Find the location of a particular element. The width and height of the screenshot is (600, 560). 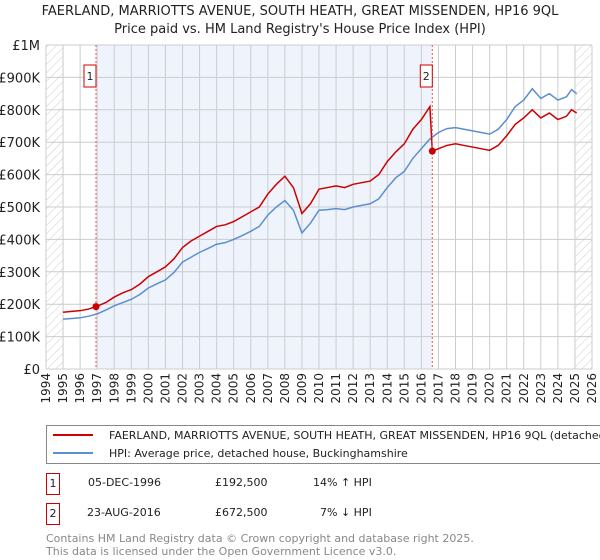

x-tick-label: 2026 is located at coordinates (592, 388).